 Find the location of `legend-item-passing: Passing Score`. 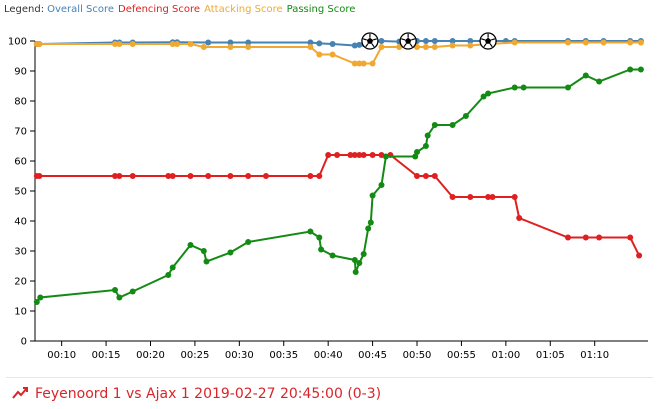

legend-item-passing: Passing Score is located at coordinates (321, 9).